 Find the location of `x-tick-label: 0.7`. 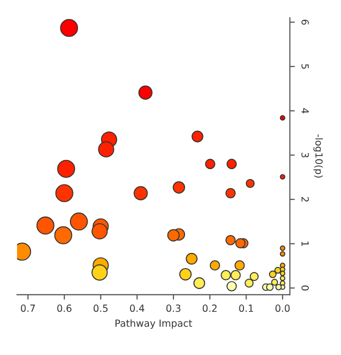

x-tick-label: 0.7 is located at coordinates (27, 308).